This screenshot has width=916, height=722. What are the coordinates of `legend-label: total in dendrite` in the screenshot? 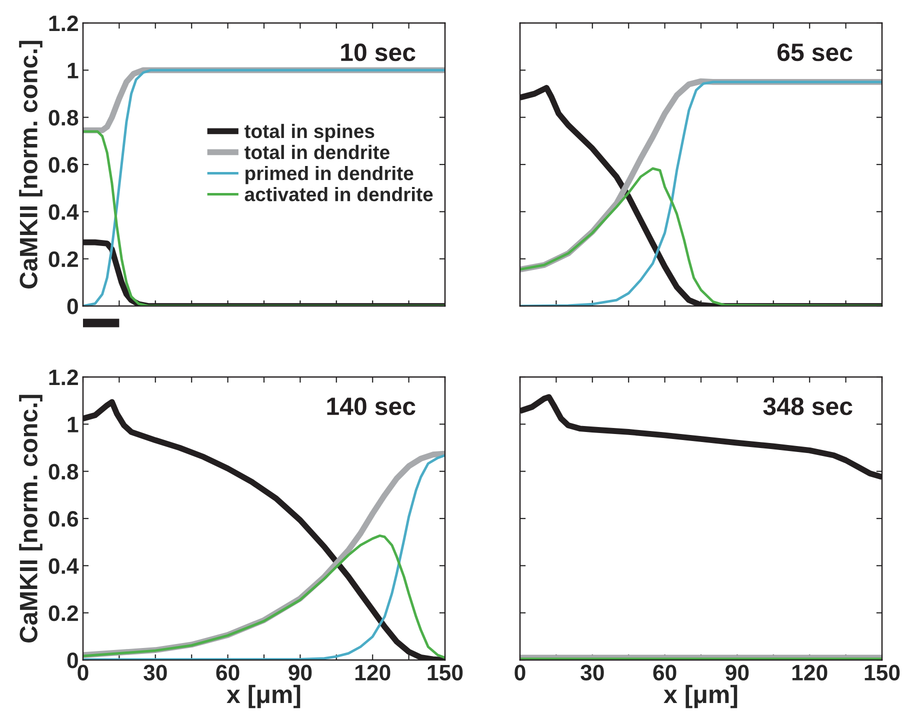 It's located at (317, 152).